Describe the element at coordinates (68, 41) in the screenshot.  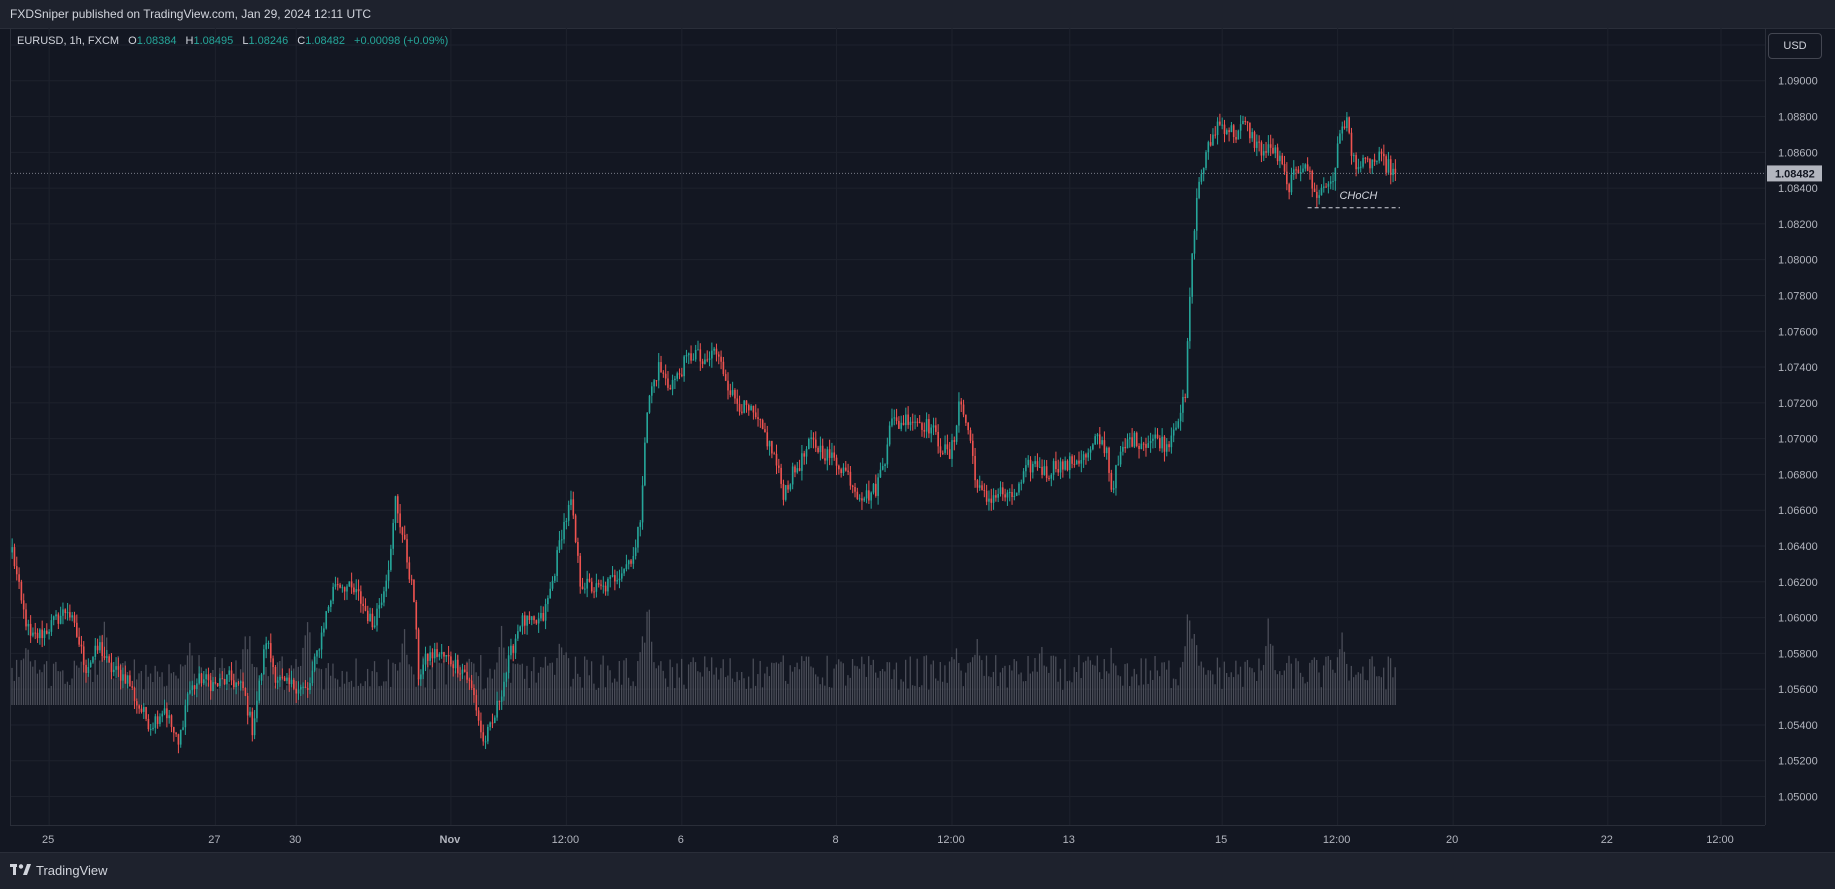
I see `symbol-name: EURUSD, 1h, FXCM` at that location.